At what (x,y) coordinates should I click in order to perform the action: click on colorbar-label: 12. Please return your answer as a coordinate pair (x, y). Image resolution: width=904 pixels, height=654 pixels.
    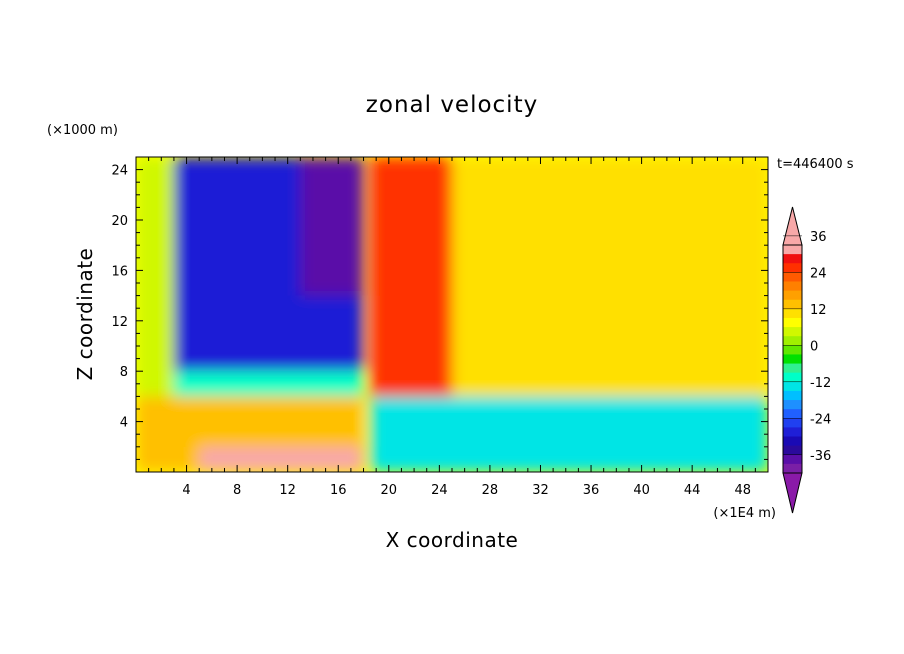
    Looking at the image, I should click on (818, 310).